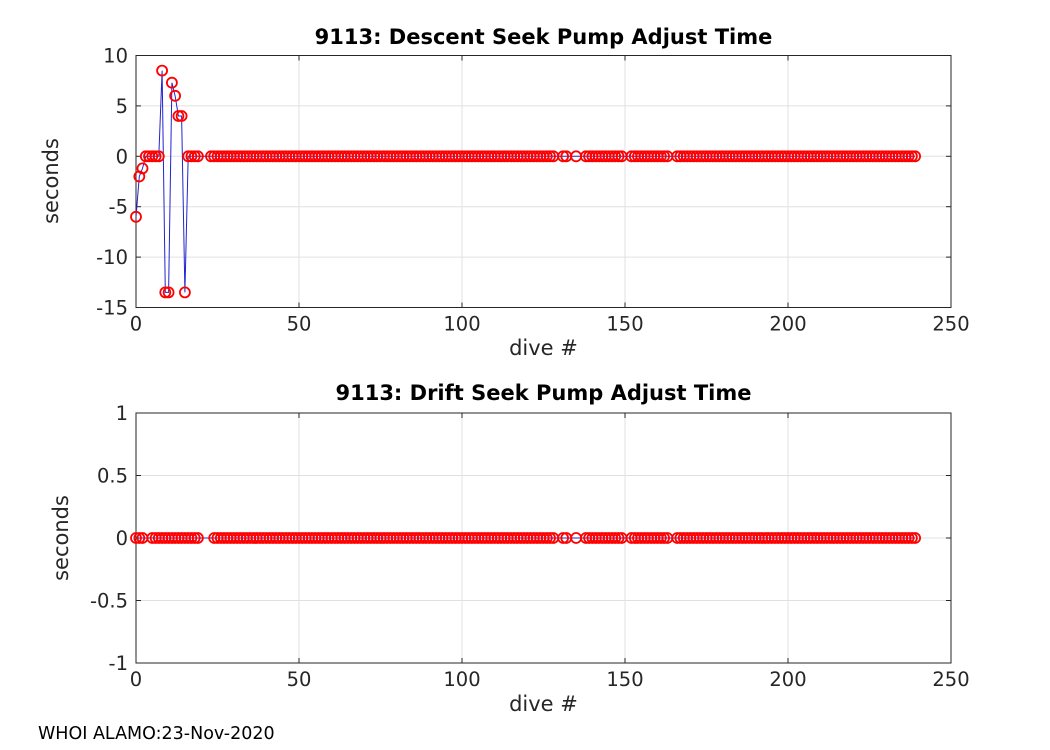  Describe the element at coordinates (543, 348) in the screenshot. I see `descent-x-axis-label: dive #` at that location.